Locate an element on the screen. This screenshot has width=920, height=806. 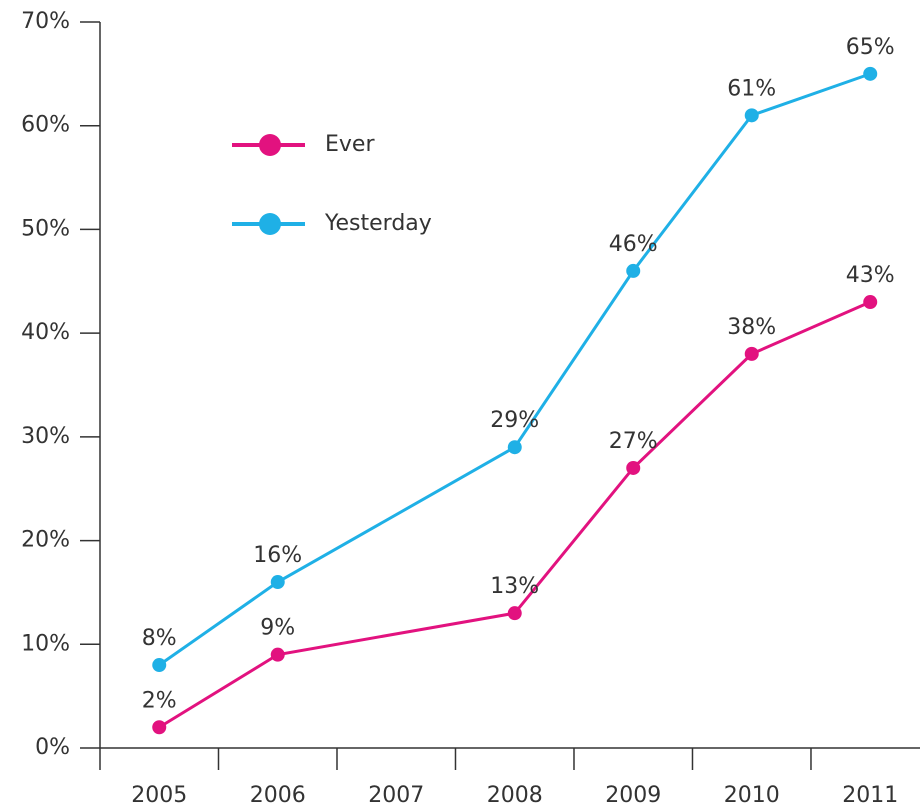
data-label: 2% is located at coordinates (159, 700).